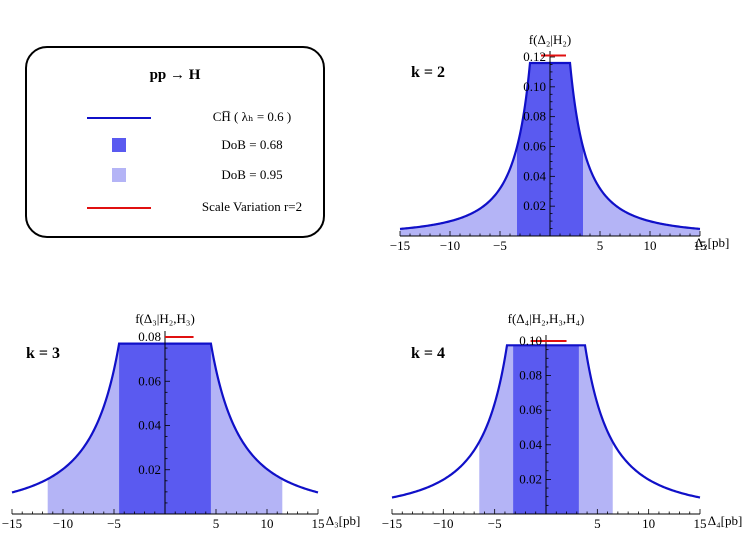  I want to click on legend-label-ch: CH̅ ( λₕ = 0.6 ), so click(252, 116).